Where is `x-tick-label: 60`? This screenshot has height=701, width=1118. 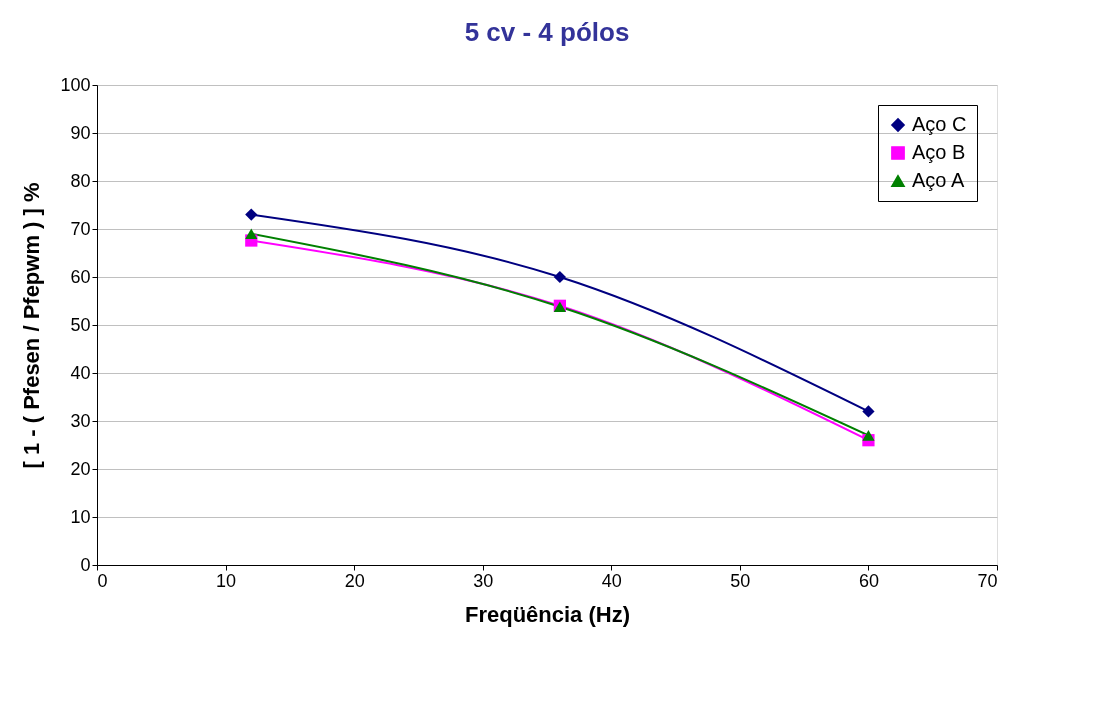
x-tick-label: 60 is located at coordinates (868, 580).